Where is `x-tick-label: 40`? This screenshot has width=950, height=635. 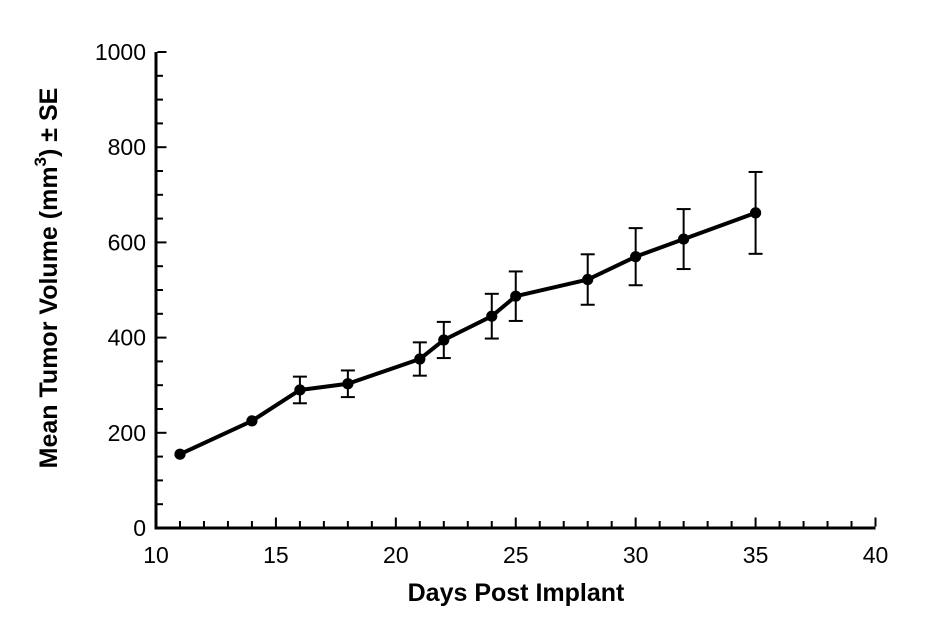 x-tick-label: 40 is located at coordinates (876, 555).